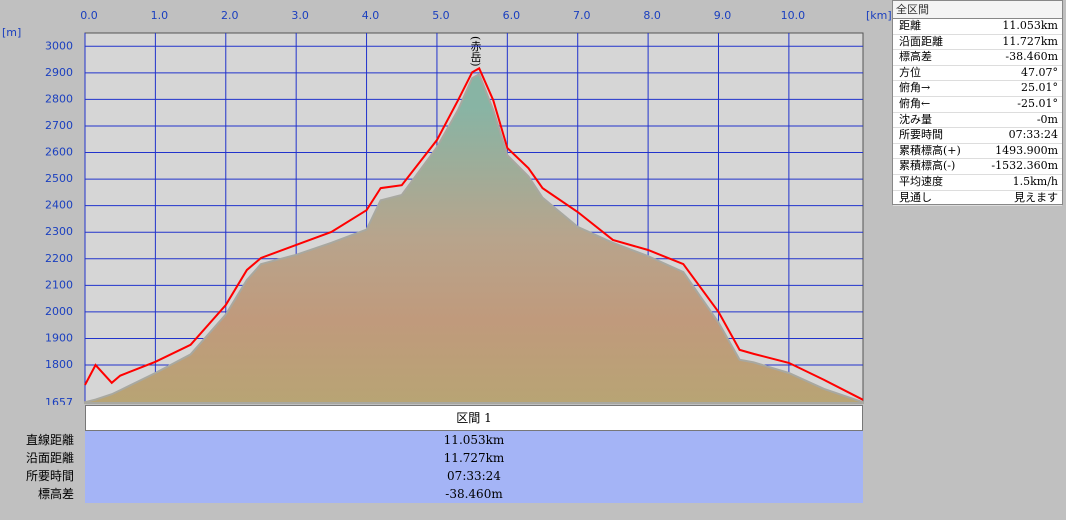 The height and width of the screenshot is (520, 1066). I want to click on x-tick-label: 9.0, so click(723, 15).